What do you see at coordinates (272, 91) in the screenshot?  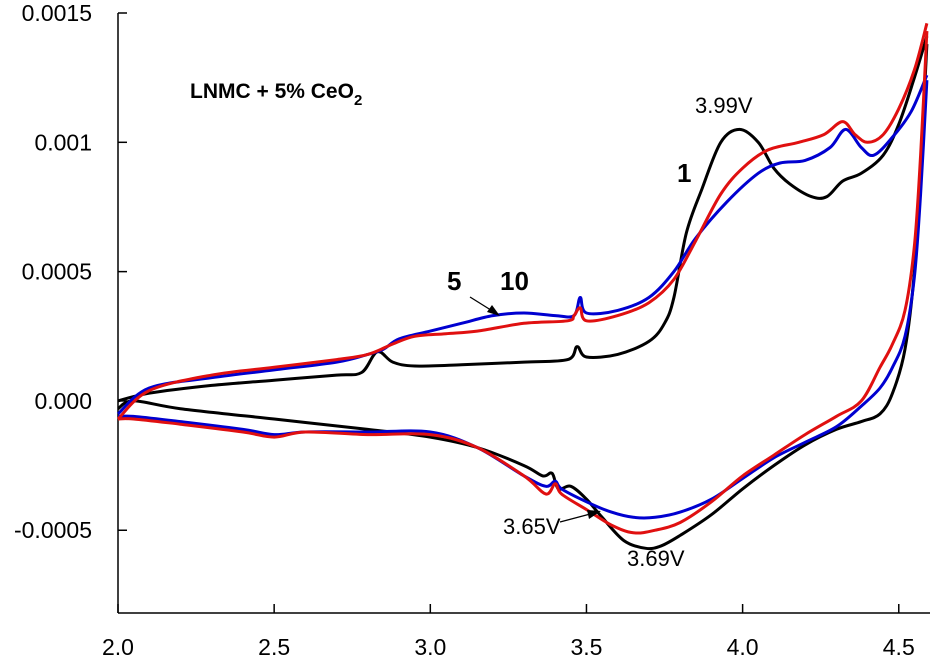 I see `inset-label-main: LNMC + 5% CeO` at bounding box center [272, 91].